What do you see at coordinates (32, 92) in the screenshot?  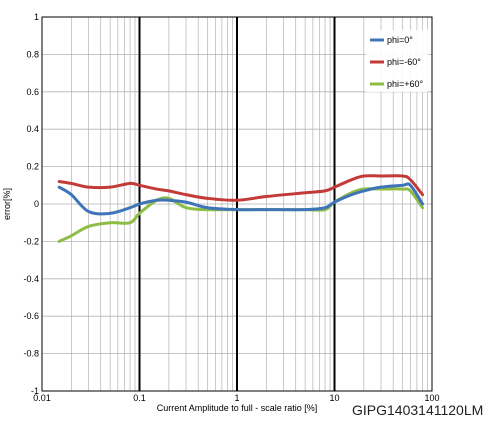 I see `y-tick-label: 0.6` at bounding box center [32, 92].